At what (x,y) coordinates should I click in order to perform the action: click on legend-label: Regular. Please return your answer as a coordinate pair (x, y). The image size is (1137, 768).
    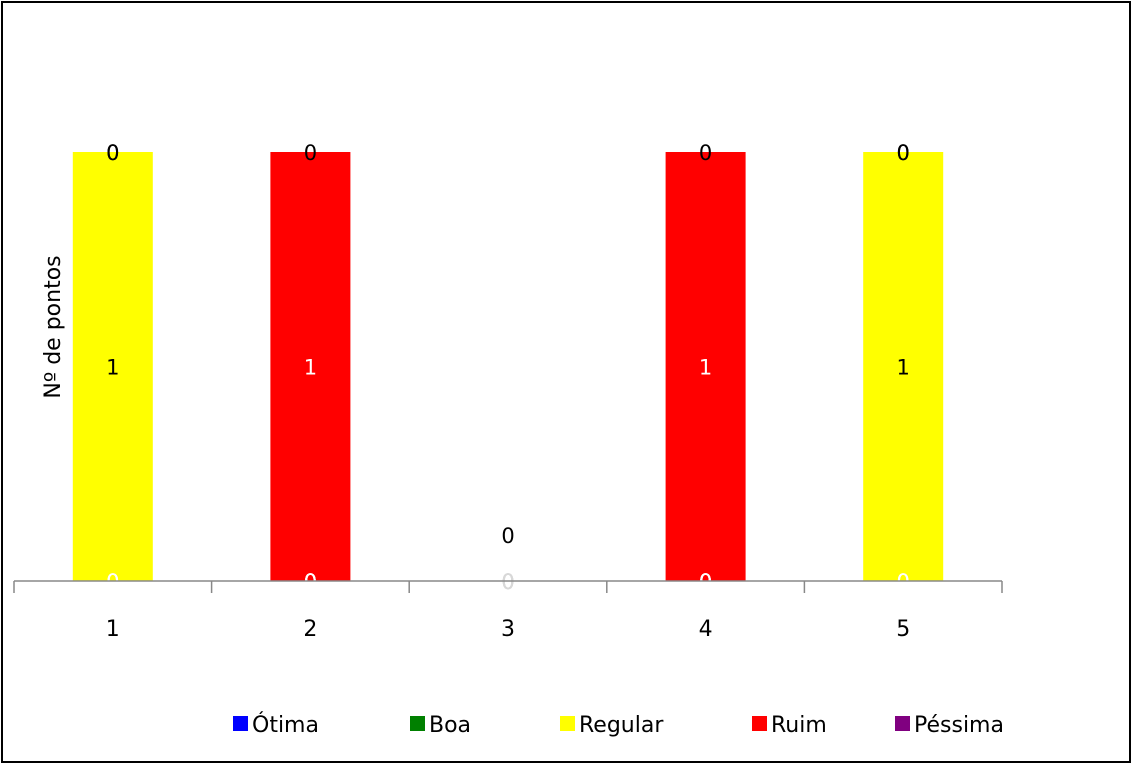
    Looking at the image, I should click on (621, 725).